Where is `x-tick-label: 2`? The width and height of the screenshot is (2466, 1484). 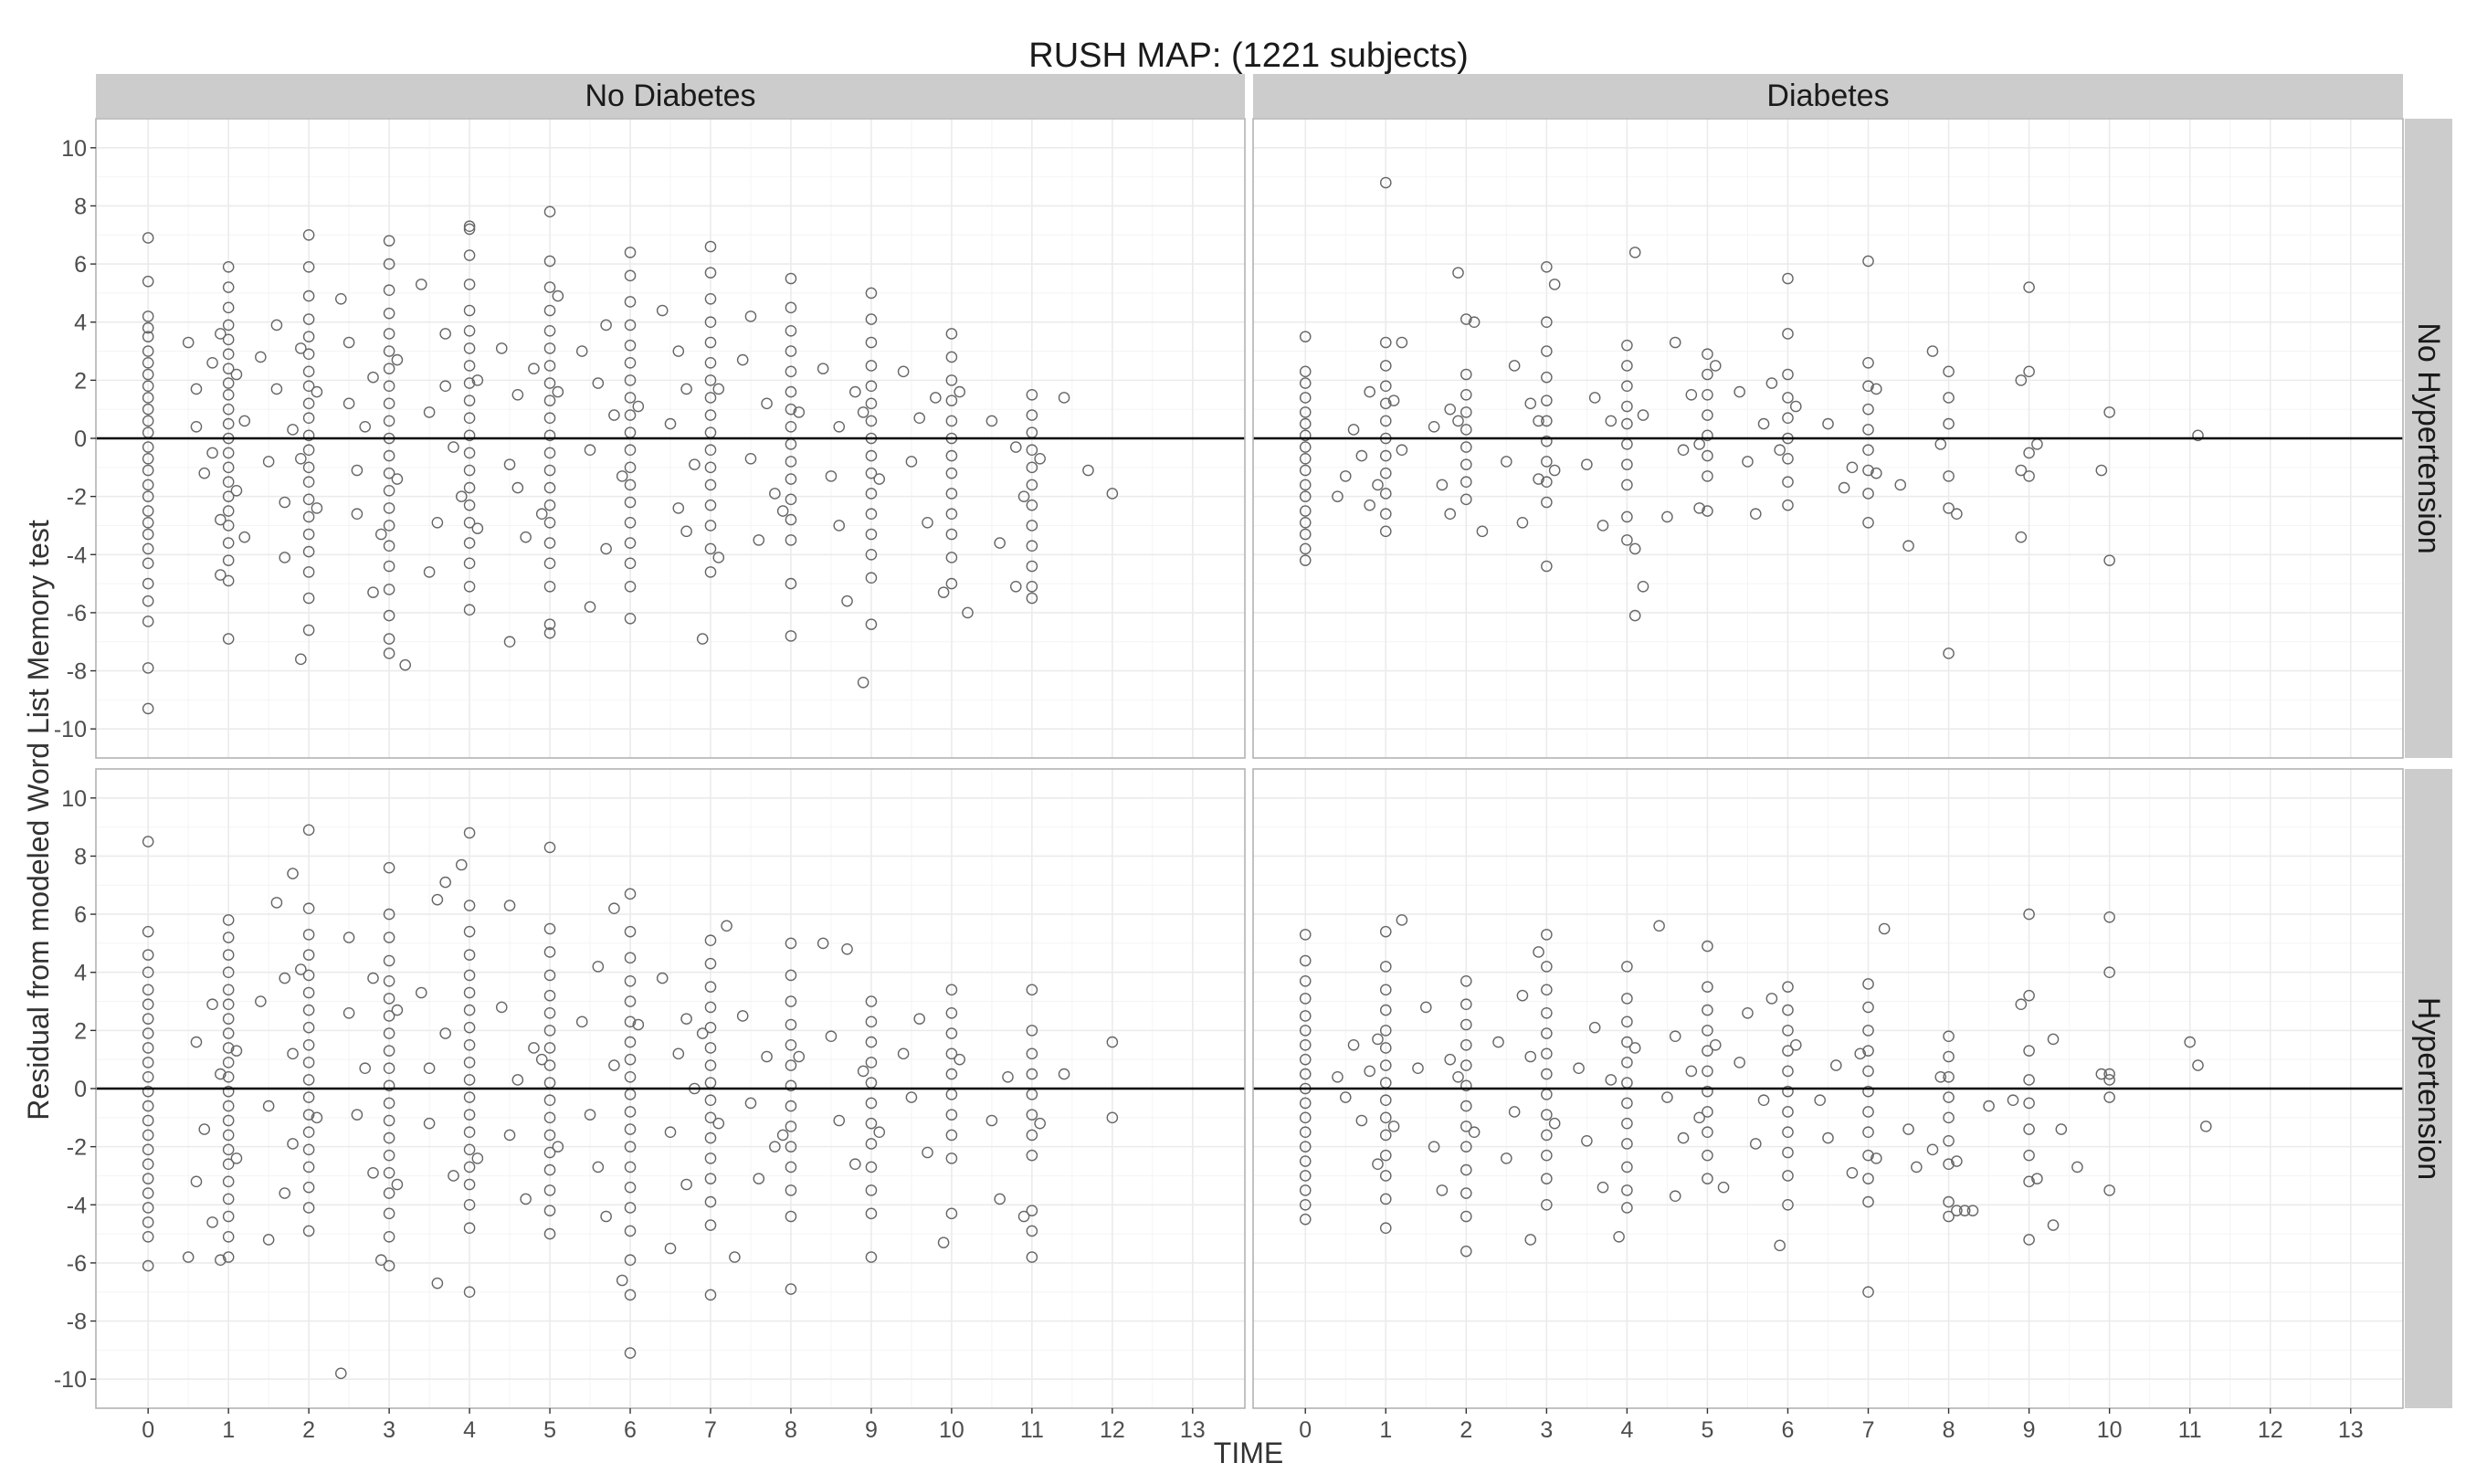 x-tick-label: 2 is located at coordinates (1466, 1430).